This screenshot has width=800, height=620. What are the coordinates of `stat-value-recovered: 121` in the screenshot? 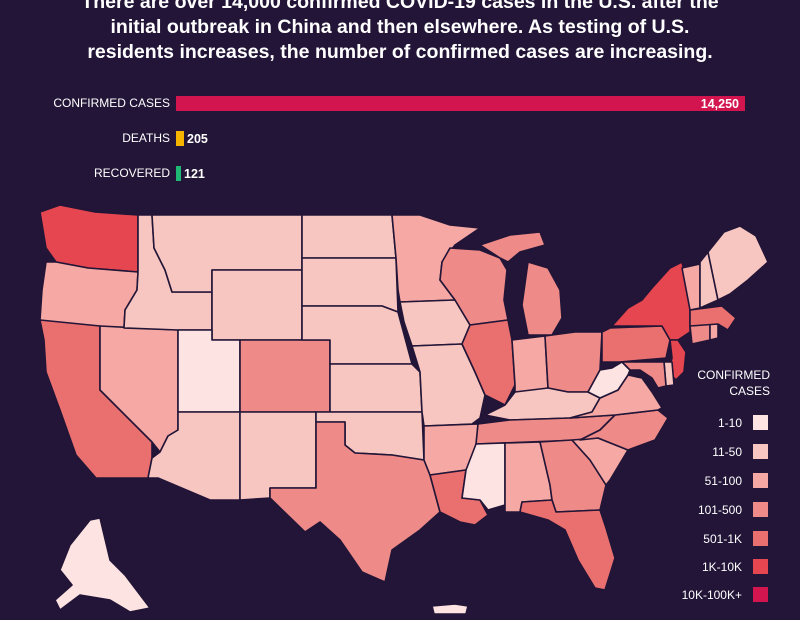 It's located at (194, 174).